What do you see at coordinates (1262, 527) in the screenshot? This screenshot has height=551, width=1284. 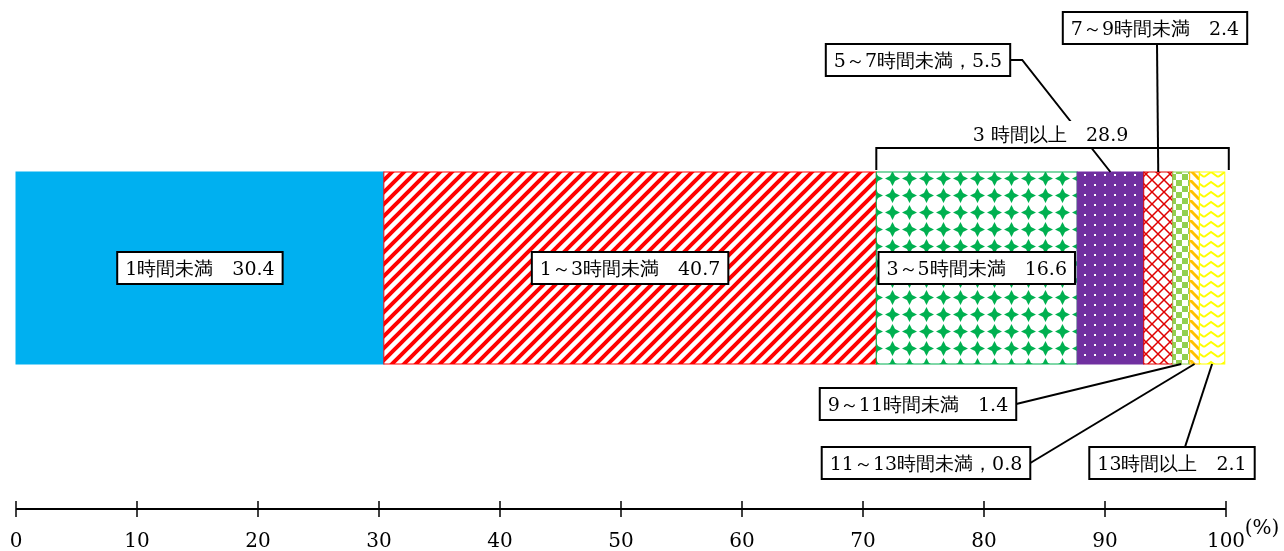 I see `x-axis-title: (%)` at bounding box center [1262, 527].